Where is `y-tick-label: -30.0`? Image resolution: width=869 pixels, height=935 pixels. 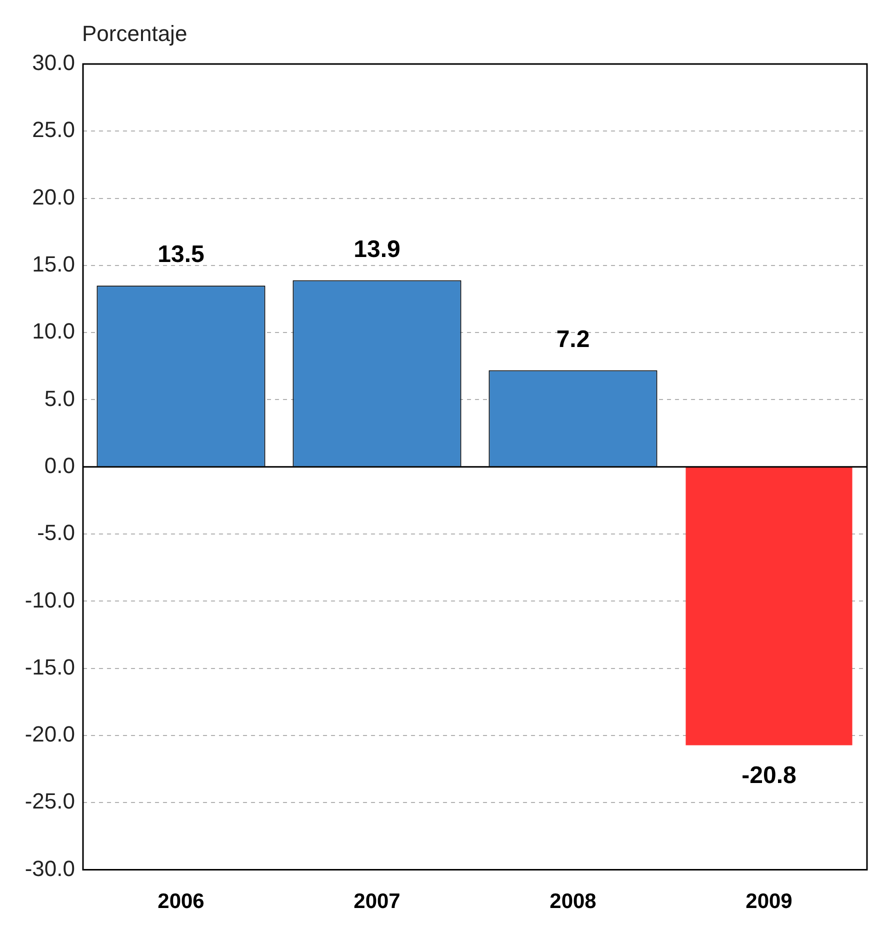 y-tick-label: -30.0 is located at coordinates (49, 868).